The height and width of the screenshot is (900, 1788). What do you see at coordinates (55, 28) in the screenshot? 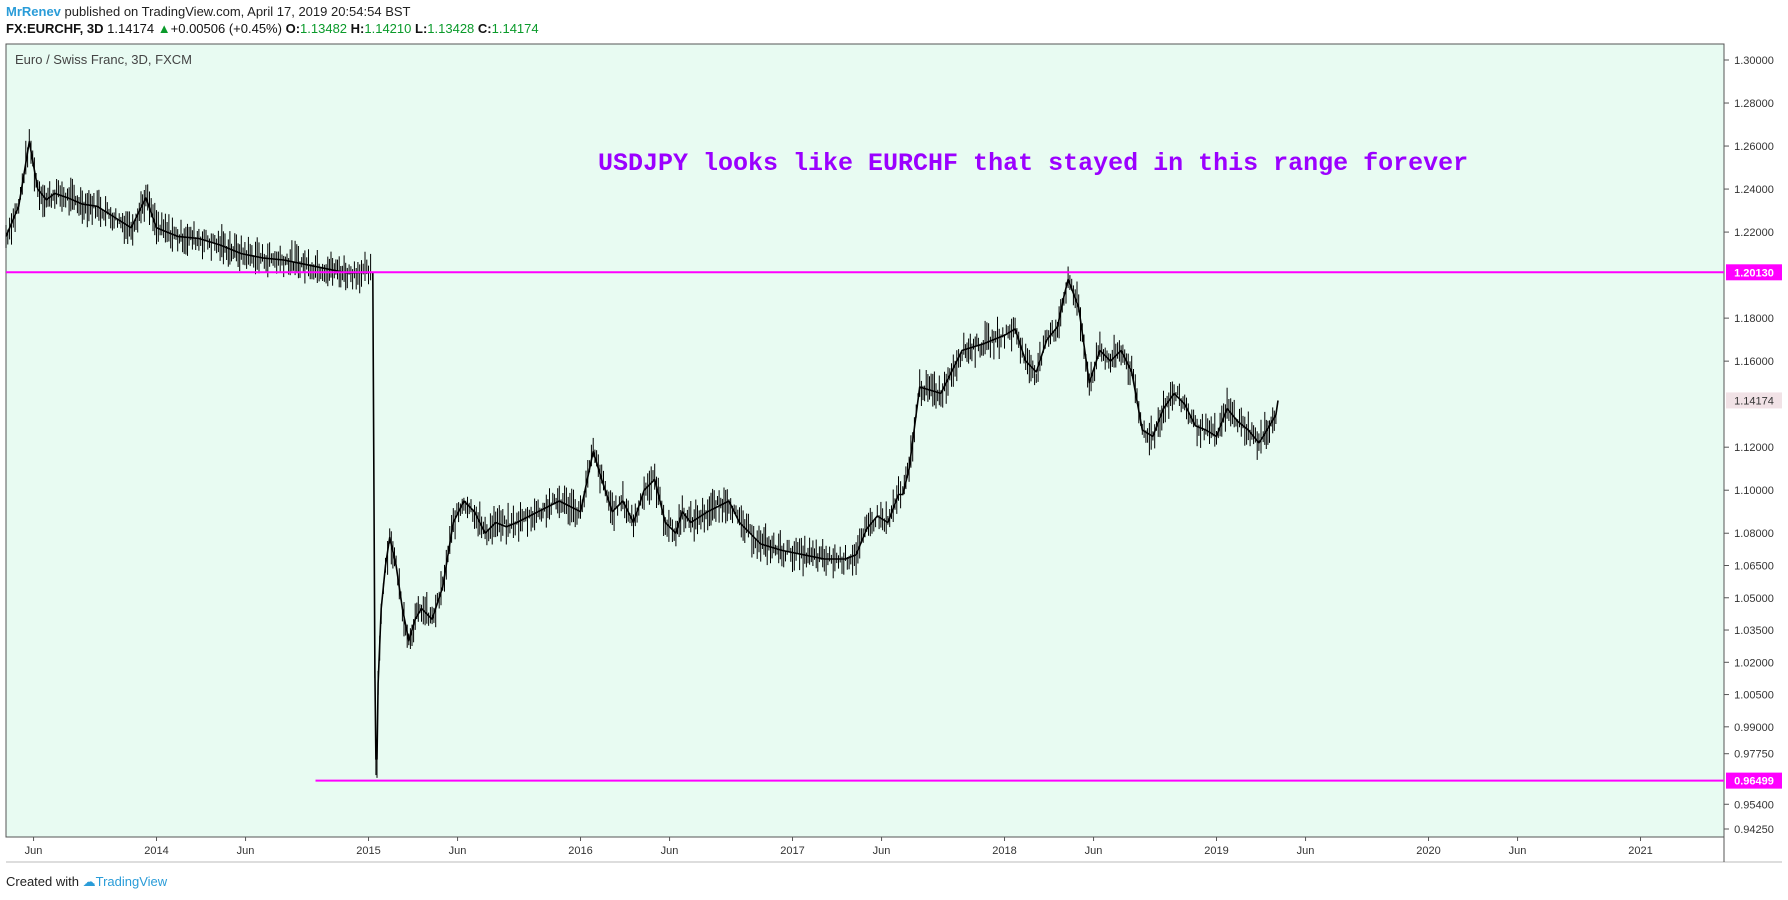
I see `symbol-label: FX:EURCHF, 3D` at bounding box center [55, 28].